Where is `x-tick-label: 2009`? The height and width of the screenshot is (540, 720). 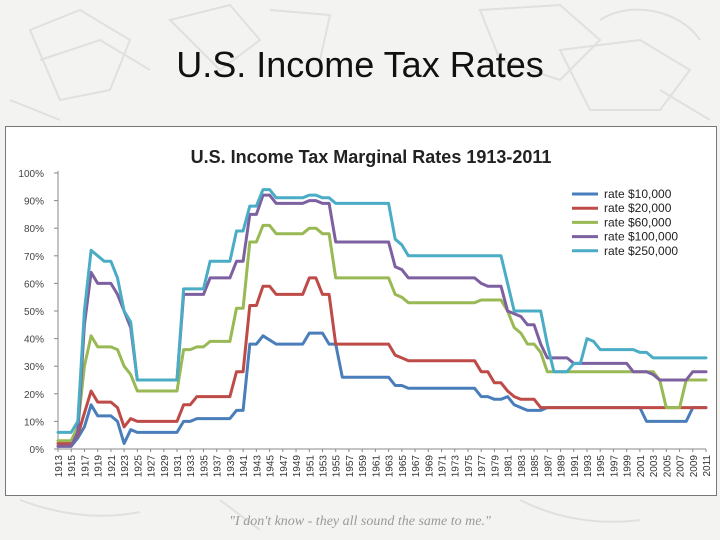
x-tick-label: 2009 is located at coordinates (694, 466).